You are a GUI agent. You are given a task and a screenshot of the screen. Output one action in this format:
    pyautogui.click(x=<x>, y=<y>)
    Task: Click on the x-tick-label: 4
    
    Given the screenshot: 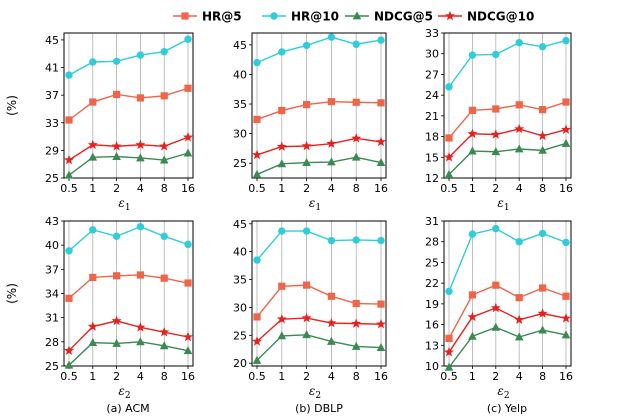 What is the action you would take?
    pyautogui.click(x=519, y=188)
    